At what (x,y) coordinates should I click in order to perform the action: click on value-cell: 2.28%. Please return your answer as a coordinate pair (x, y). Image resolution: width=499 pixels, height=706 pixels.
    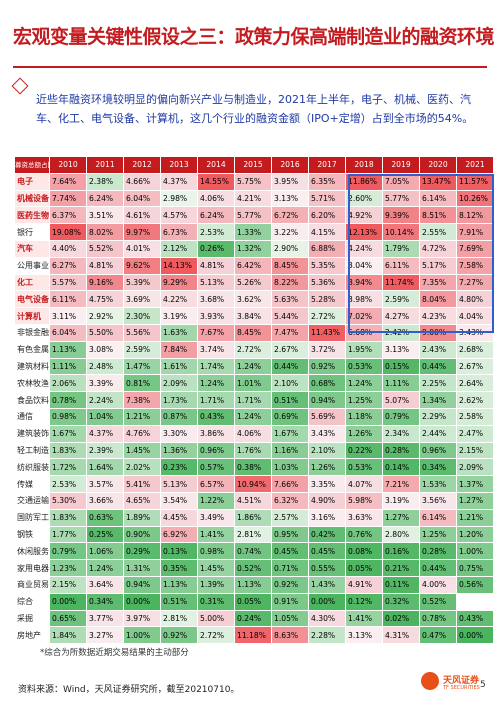
    Looking at the image, I should click on (327, 635).